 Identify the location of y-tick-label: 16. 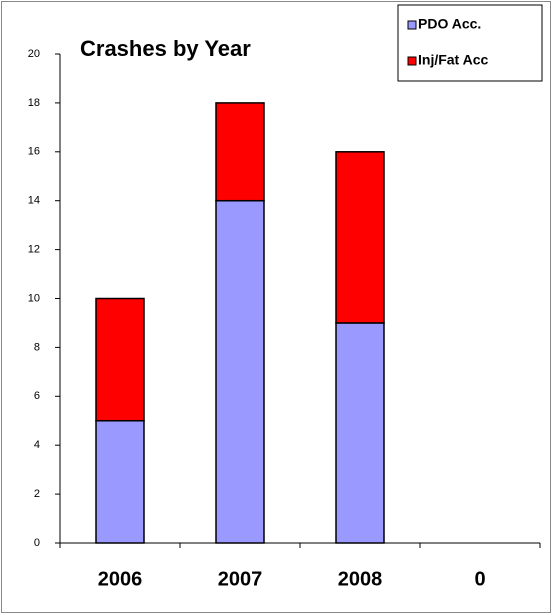
(34, 152).